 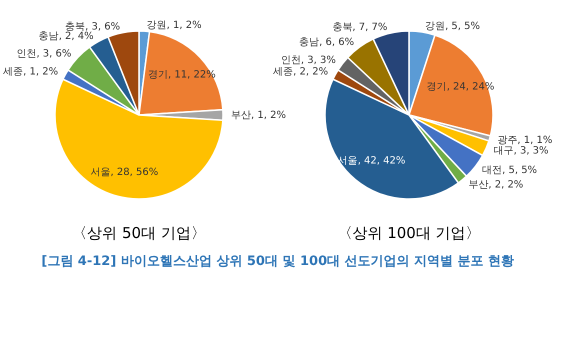 What do you see at coordinates (496, 184) in the screenshot?
I see `slice-label: 부산, 2, 2%` at bounding box center [496, 184].